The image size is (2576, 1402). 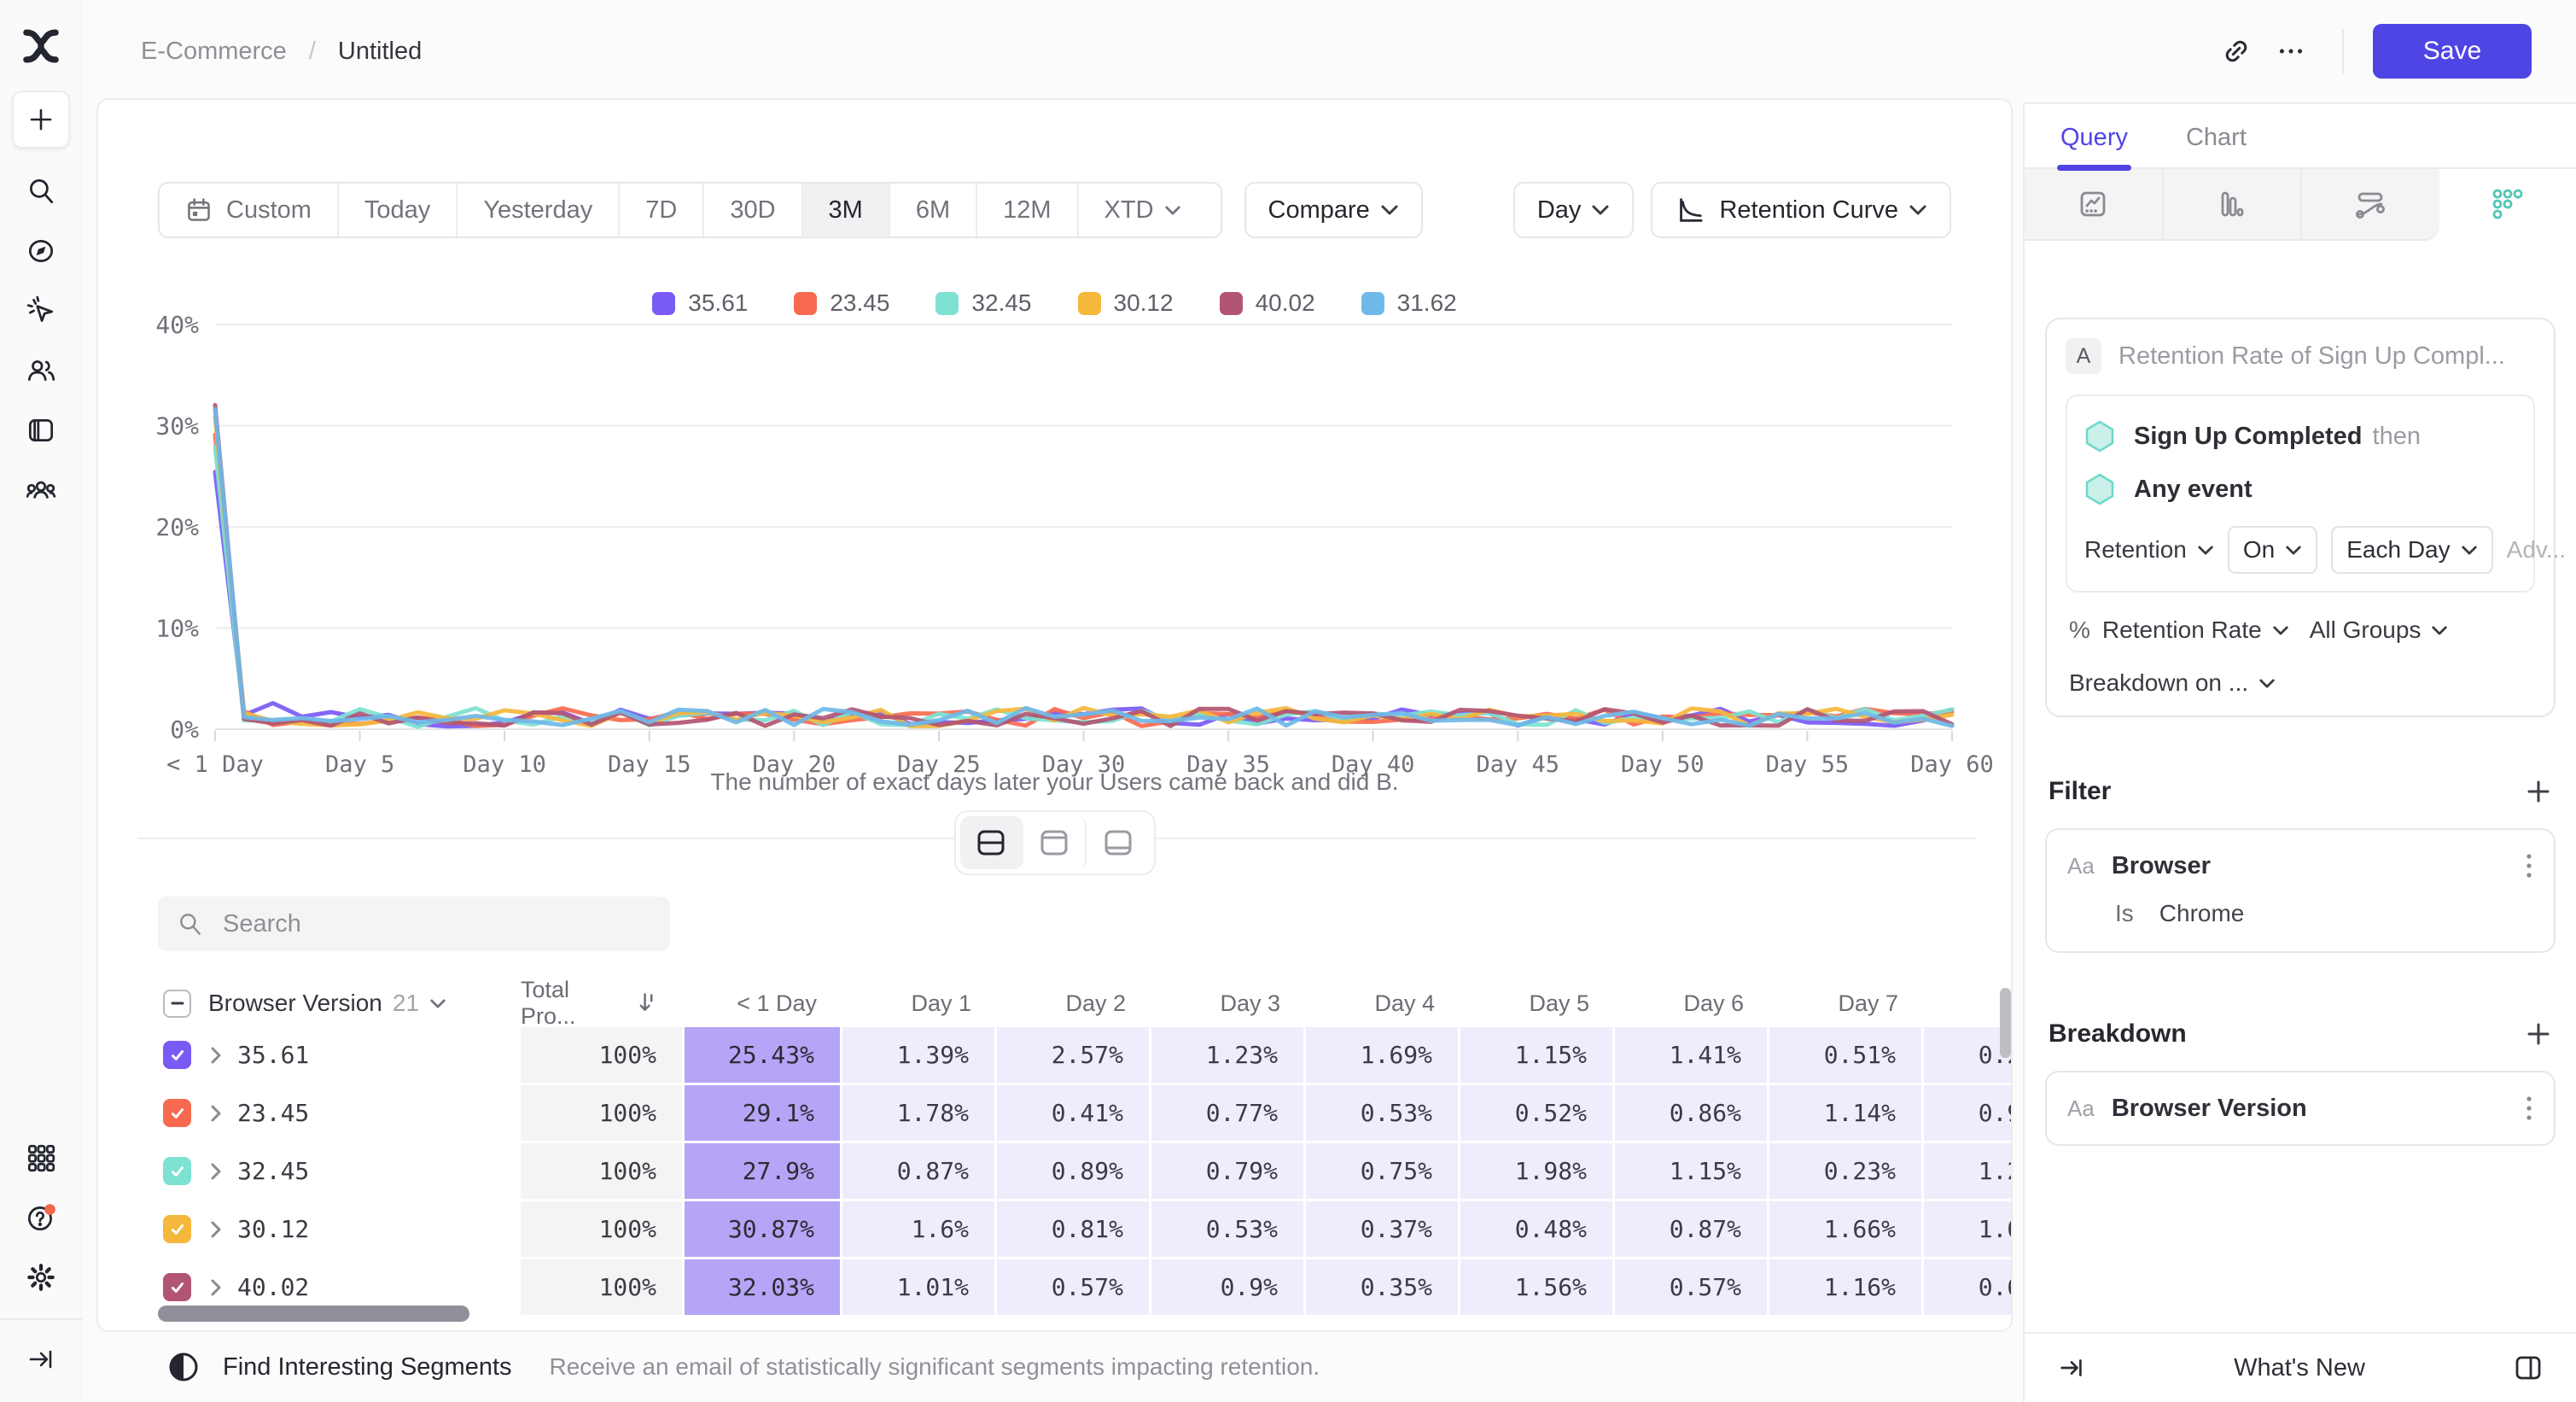 What do you see at coordinates (1095, 1003) in the screenshot?
I see `column-header-day: Day 2` at bounding box center [1095, 1003].